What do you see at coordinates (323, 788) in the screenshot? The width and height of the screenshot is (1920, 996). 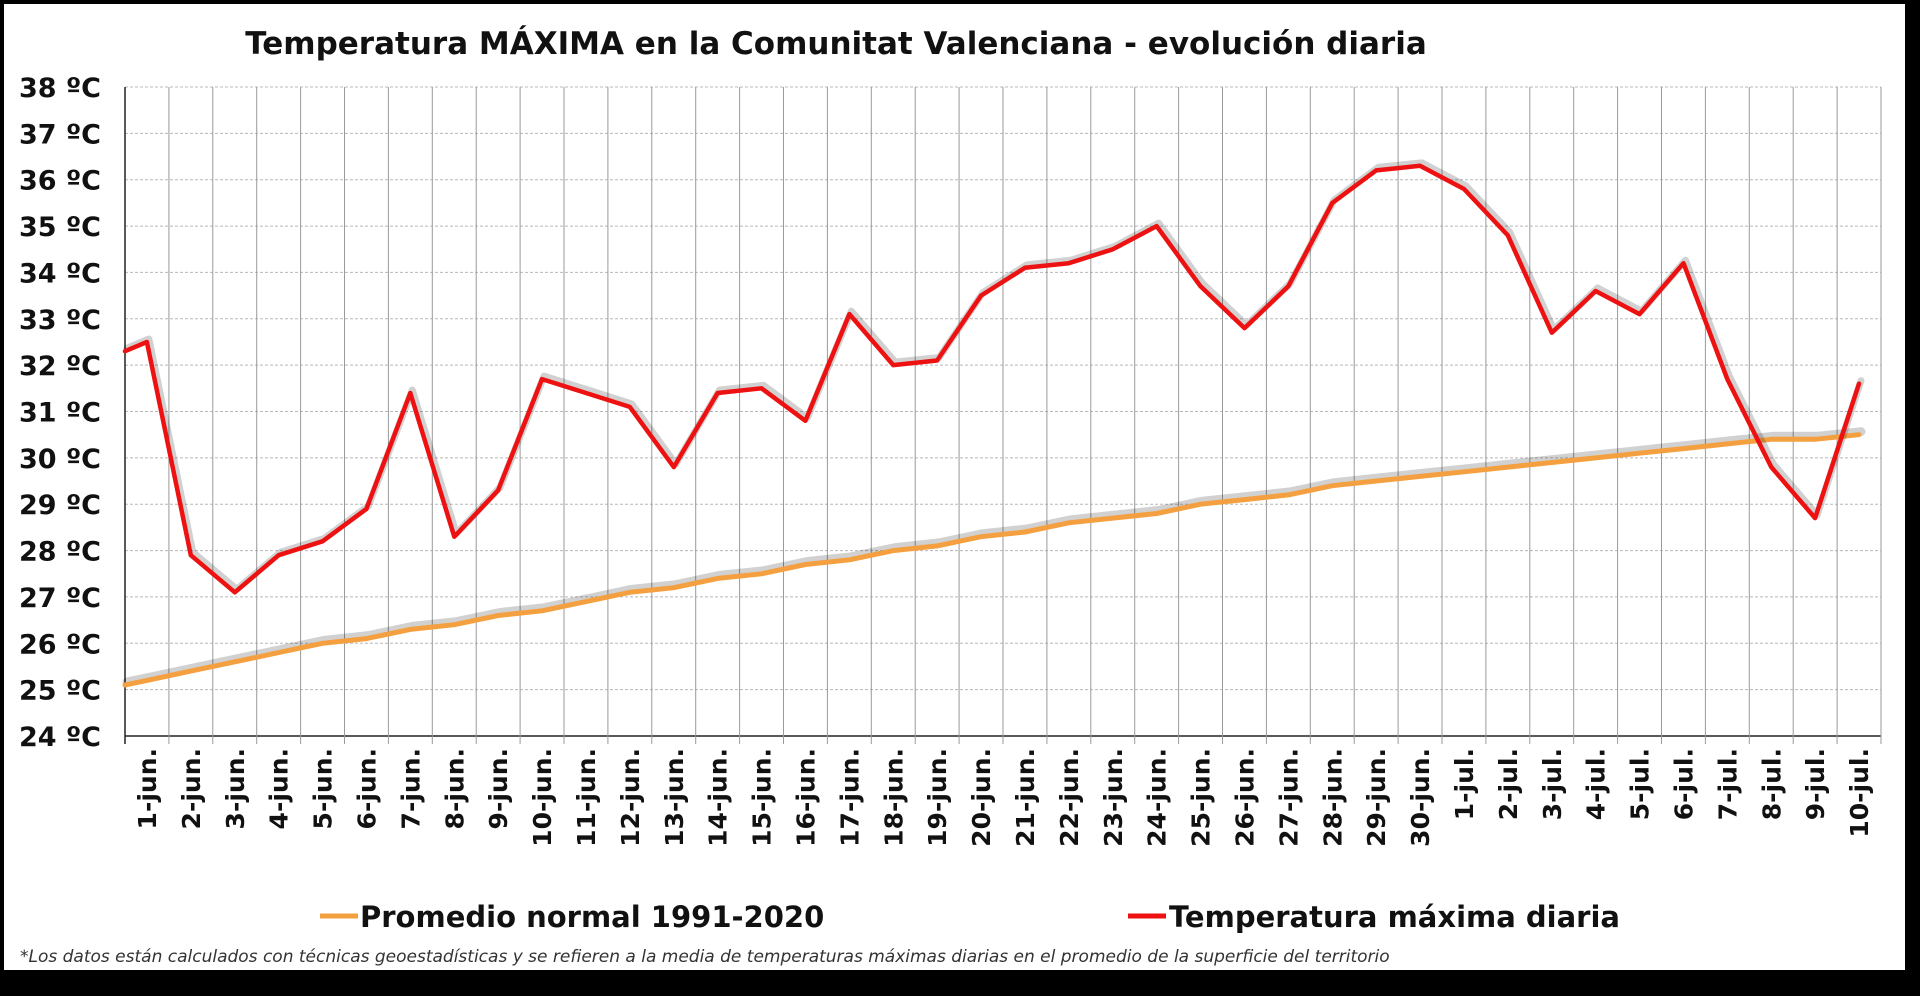 I see `x-tick-label: 5-jun.` at bounding box center [323, 788].